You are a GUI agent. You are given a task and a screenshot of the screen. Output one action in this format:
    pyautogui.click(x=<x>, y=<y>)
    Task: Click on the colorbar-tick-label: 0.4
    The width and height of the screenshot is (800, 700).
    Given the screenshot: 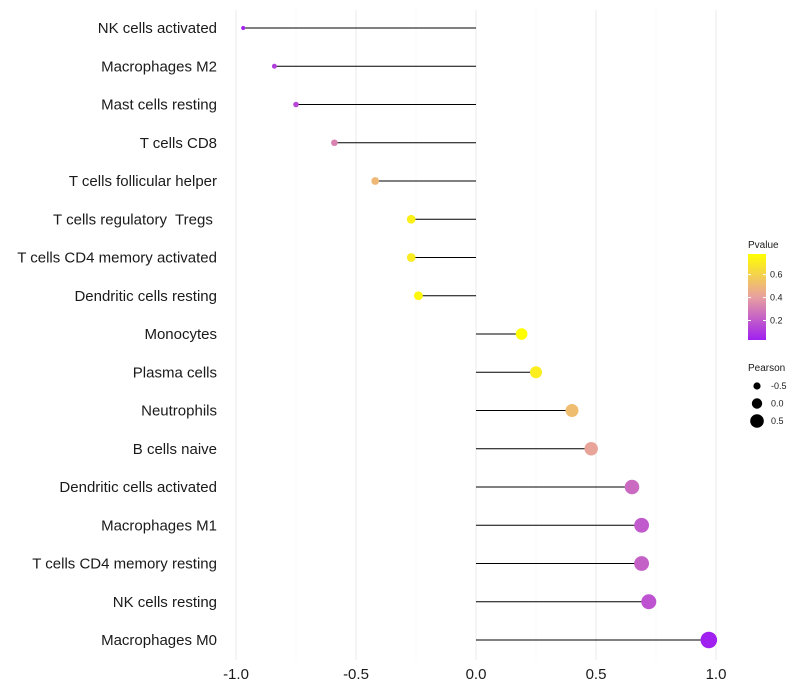 What is the action you would take?
    pyautogui.click(x=776, y=298)
    